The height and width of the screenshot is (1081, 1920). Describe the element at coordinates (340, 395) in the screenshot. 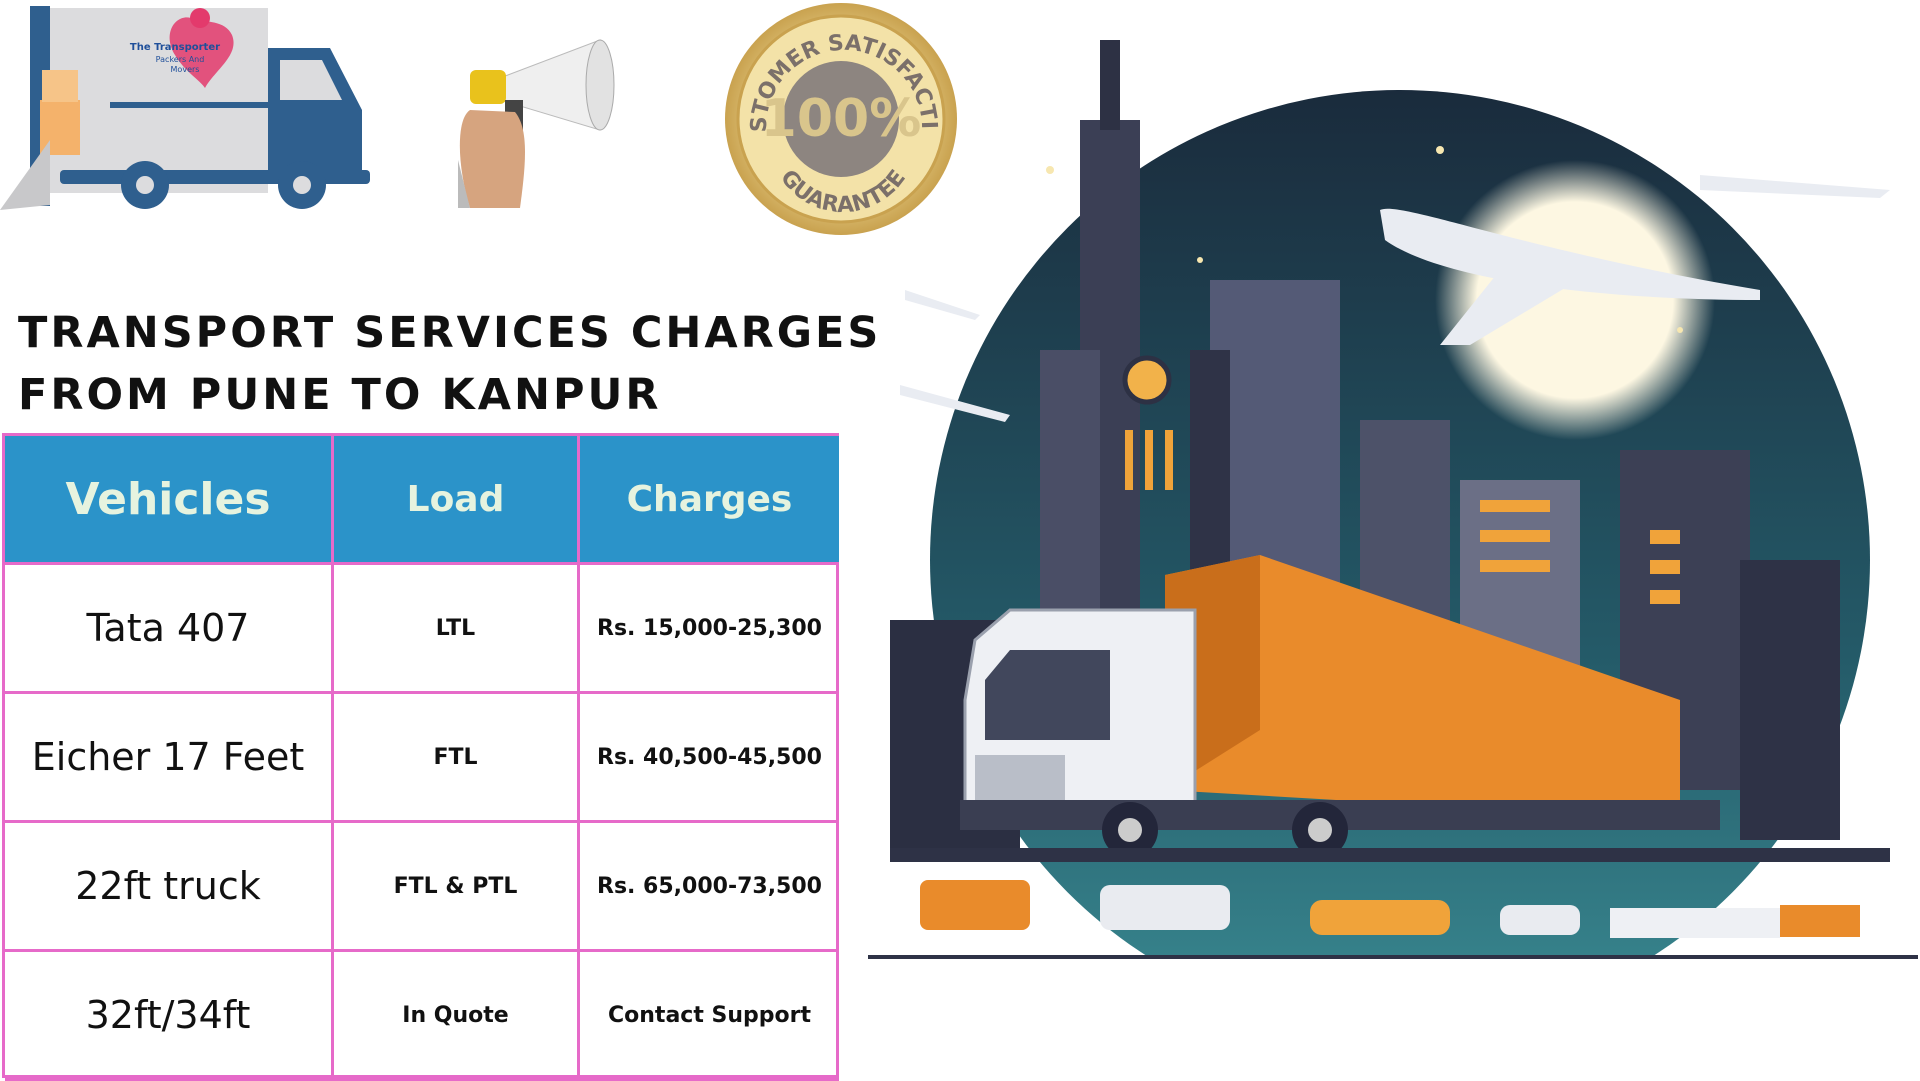

I see `title-line: FROM PUNE TO KANPUR` at that location.